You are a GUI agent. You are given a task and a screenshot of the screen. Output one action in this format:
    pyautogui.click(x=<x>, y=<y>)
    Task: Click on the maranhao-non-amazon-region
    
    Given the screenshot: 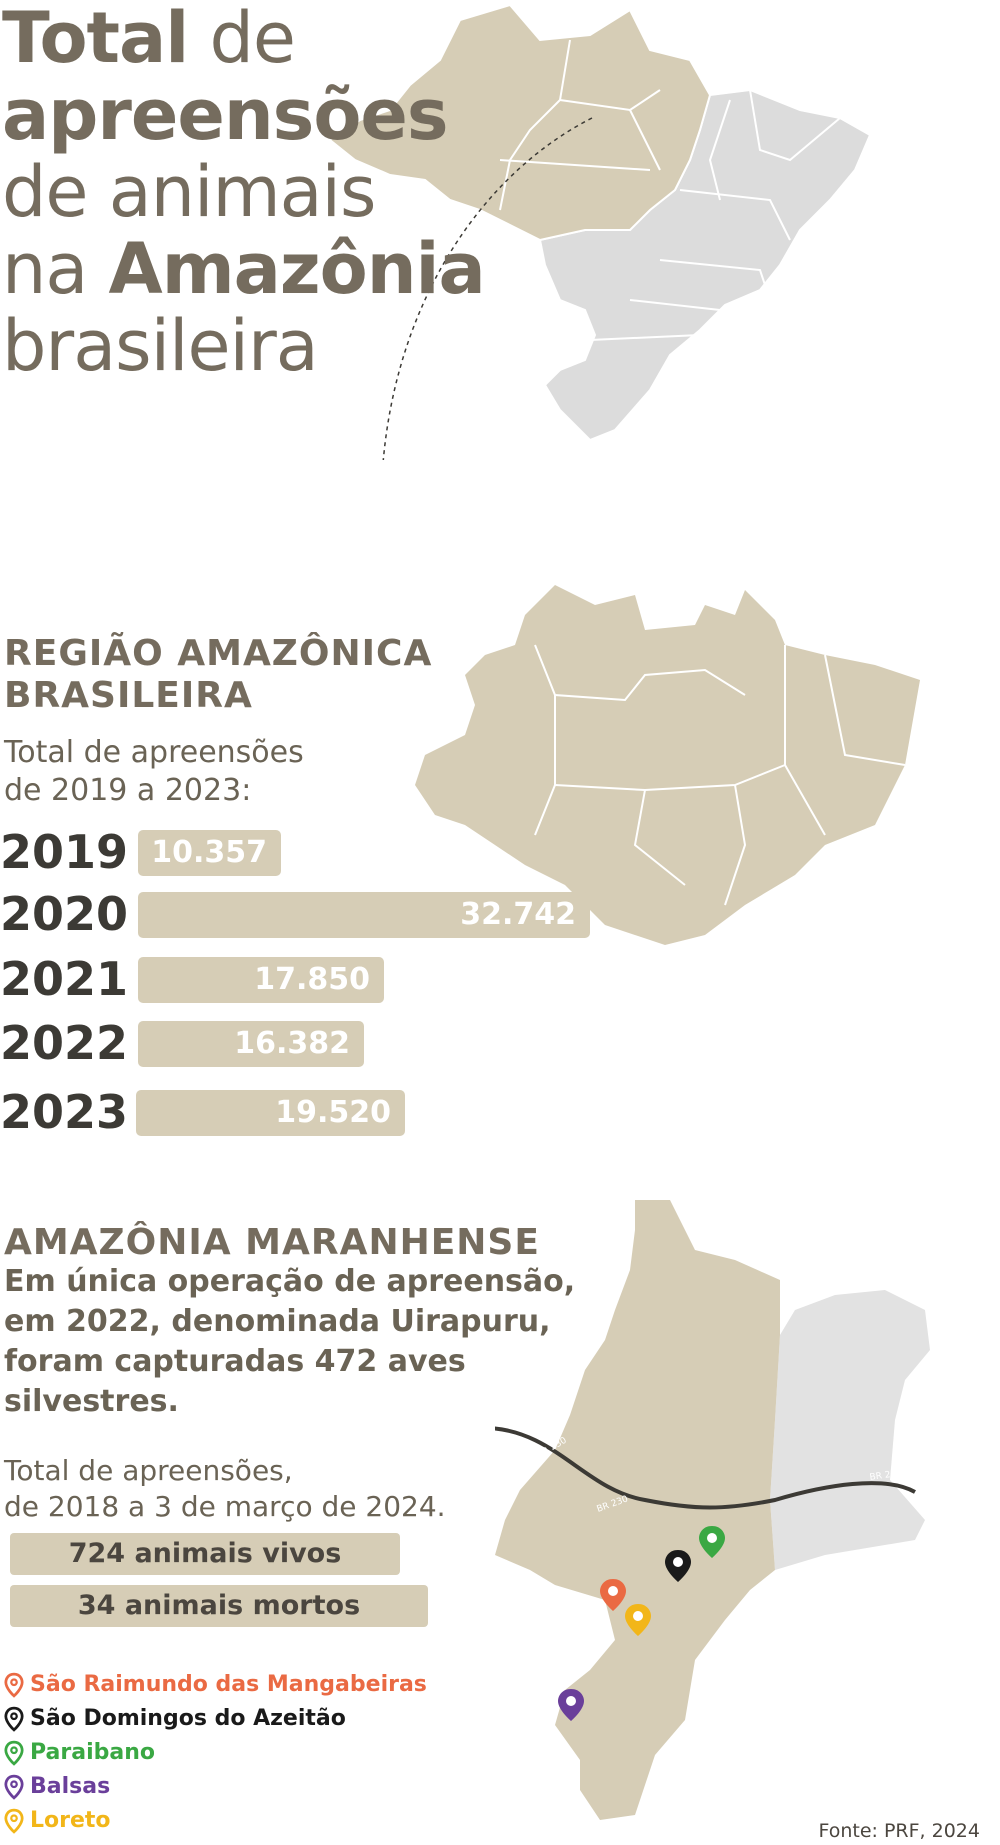 What is the action you would take?
    pyautogui.click(x=850, y=1430)
    